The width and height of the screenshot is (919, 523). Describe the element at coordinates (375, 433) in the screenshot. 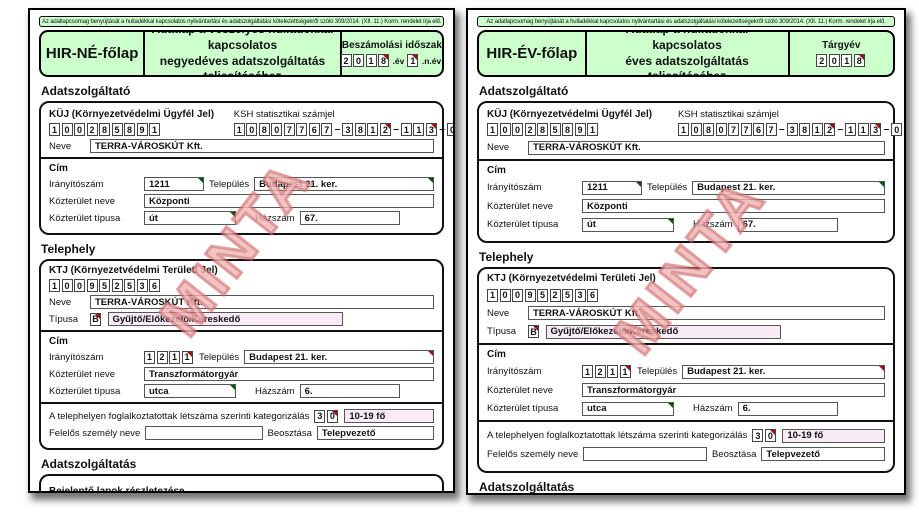

I see `beosztas-field: Telepvezető` at that location.